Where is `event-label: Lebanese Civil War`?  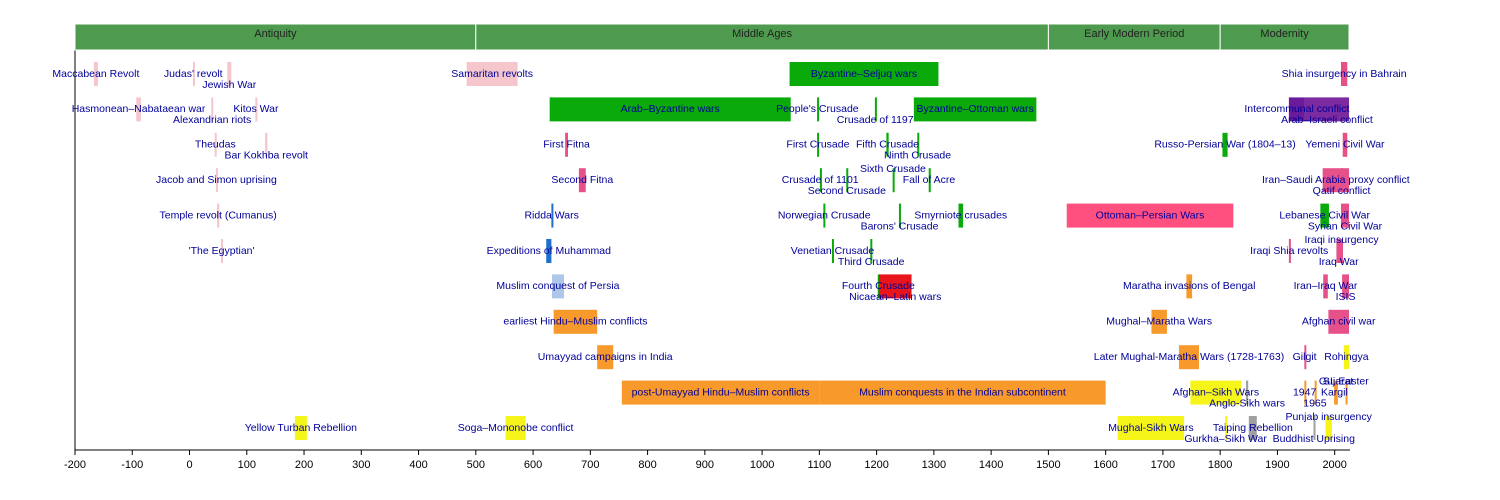 event-label: Lebanese Civil War is located at coordinates (1324, 215).